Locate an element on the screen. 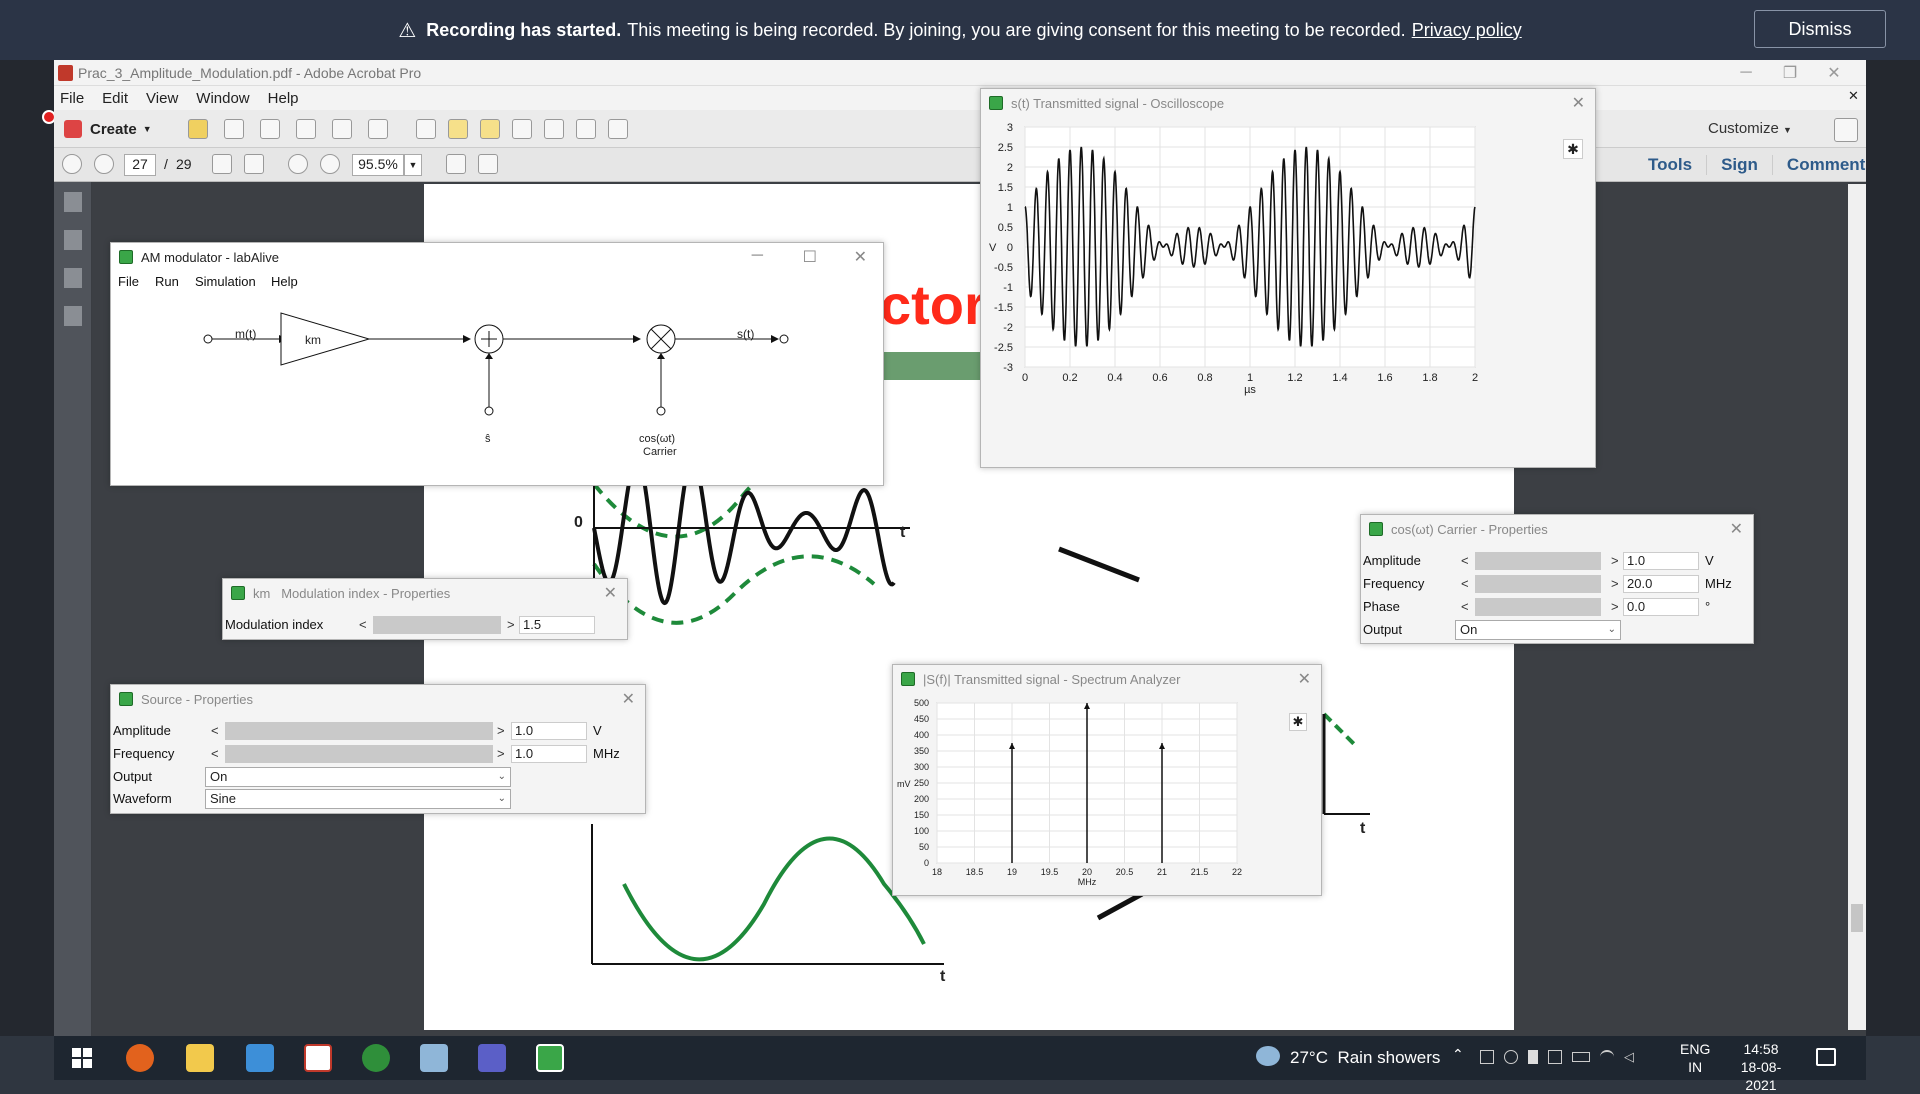 This screenshot has height=1094, width=1920. fullscreen-icon is located at coordinates (1846, 130).